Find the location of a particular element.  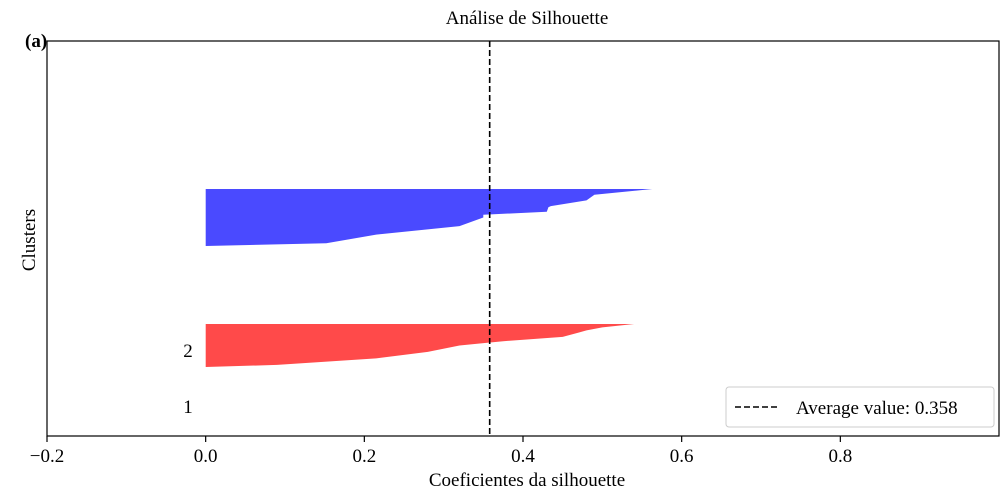

x-tick-label: 0.6 is located at coordinates (682, 456).